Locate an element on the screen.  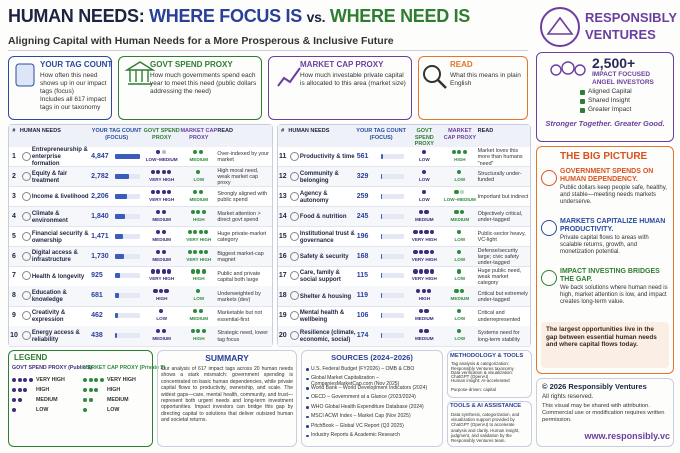
sources-title: SOURCES (2024–2026) is located at coordinates (372, 357).